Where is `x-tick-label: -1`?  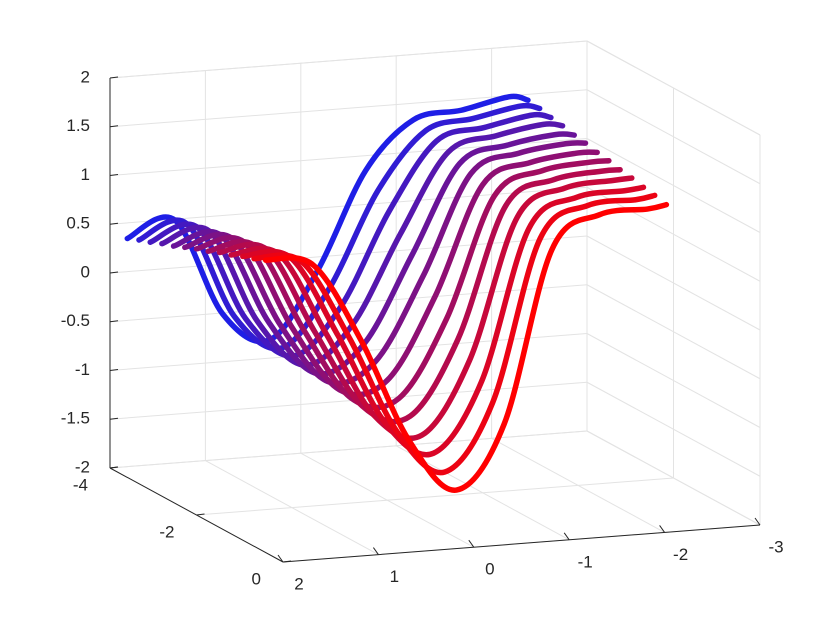
x-tick-label: -1 is located at coordinates (585, 561).